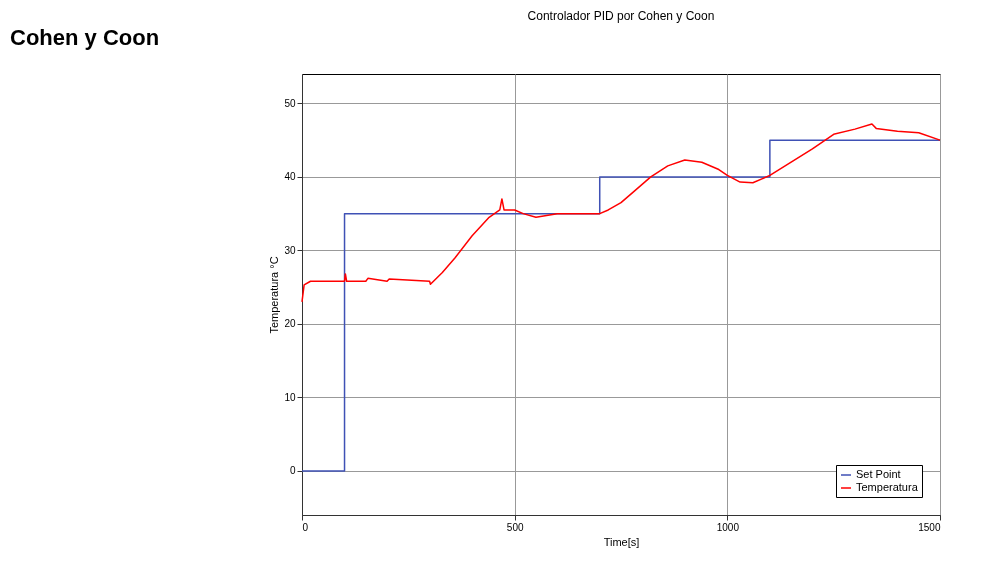  Describe the element at coordinates (274, 295) in the screenshot. I see `y-axis-title: Temperatura °C` at that location.